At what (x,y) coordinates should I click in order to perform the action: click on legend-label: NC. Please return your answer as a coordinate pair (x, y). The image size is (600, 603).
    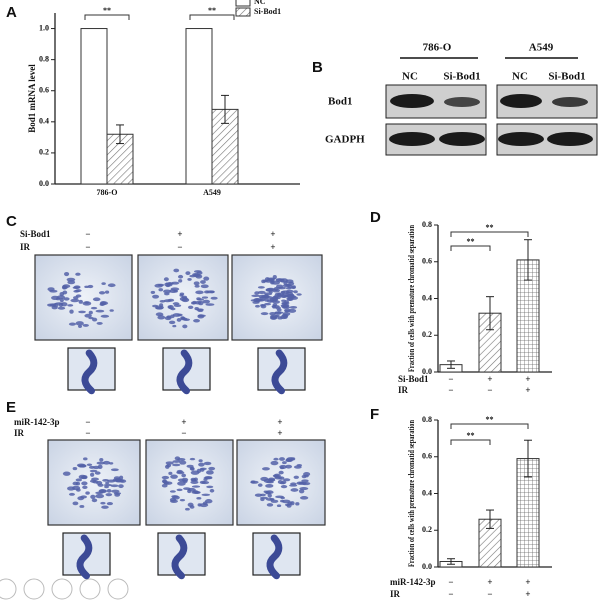
    Looking at the image, I should click on (260, 3).